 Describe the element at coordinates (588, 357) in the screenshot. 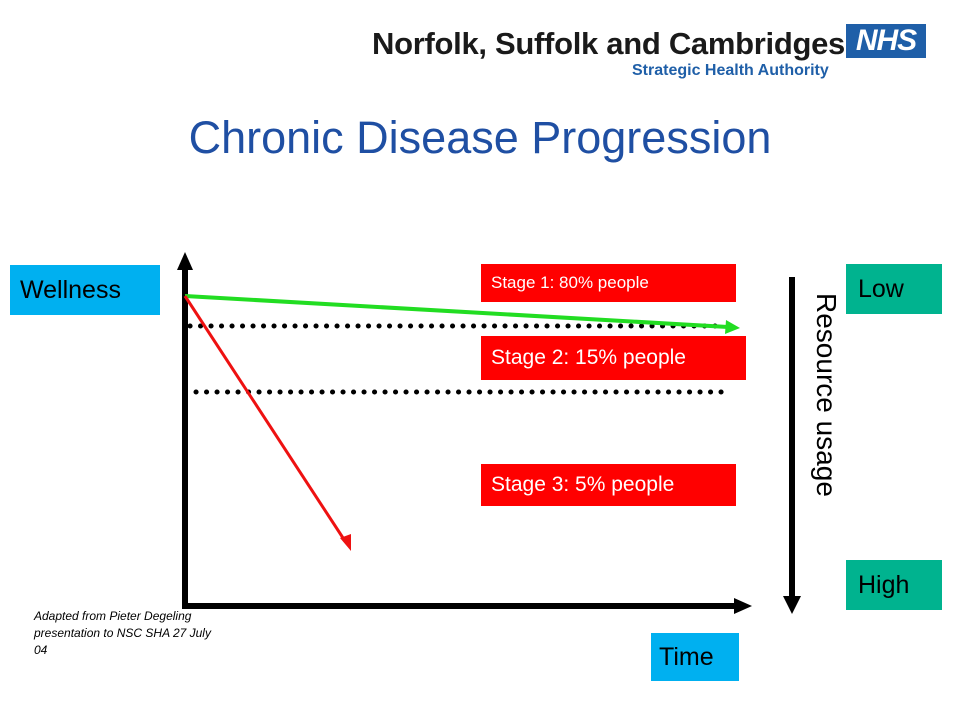

I see `stage-2-text: Stage 2: 15% people` at that location.